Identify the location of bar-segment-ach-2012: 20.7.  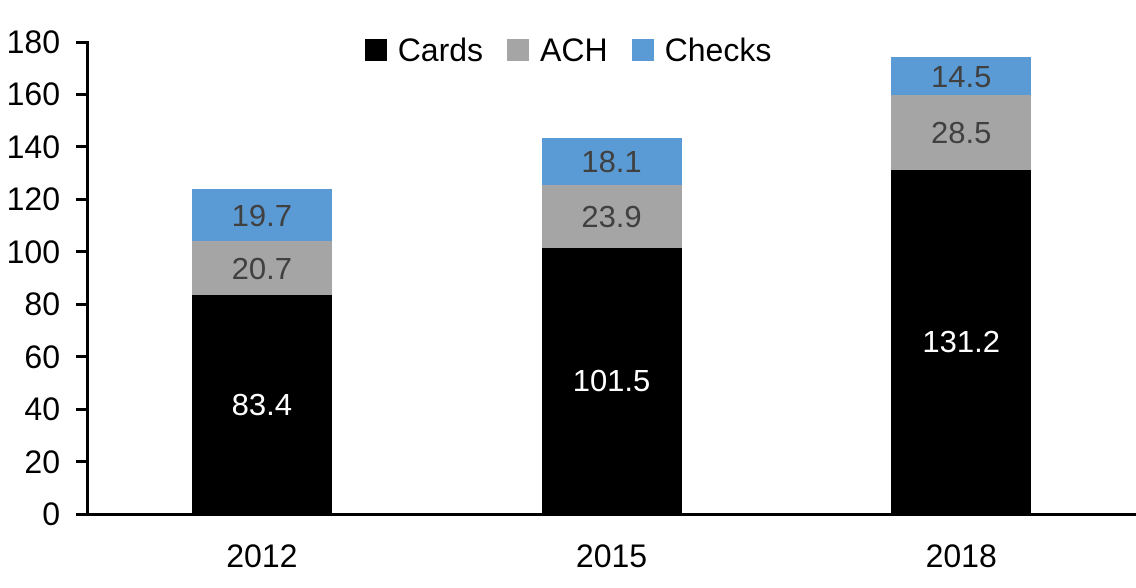
(261, 268).